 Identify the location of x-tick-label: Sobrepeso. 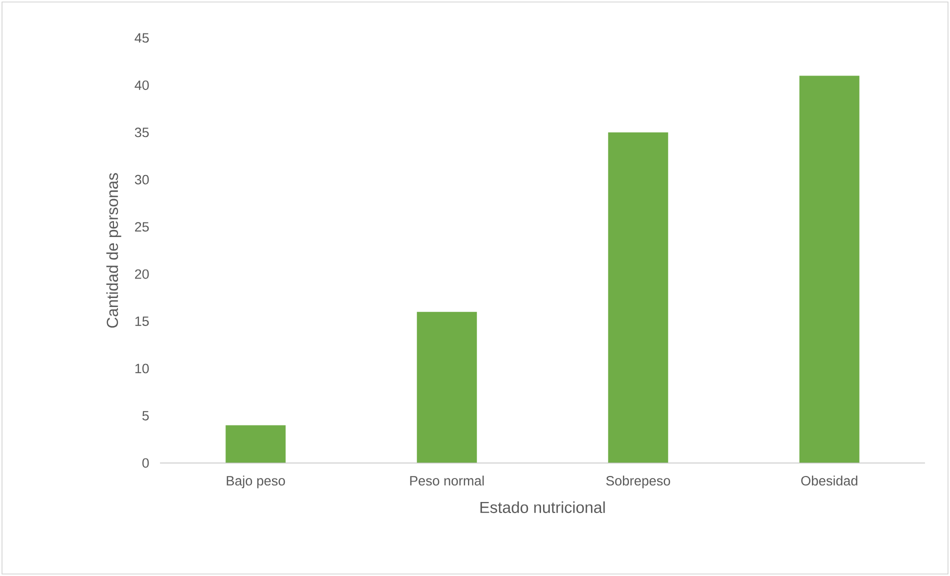
(638, 482).